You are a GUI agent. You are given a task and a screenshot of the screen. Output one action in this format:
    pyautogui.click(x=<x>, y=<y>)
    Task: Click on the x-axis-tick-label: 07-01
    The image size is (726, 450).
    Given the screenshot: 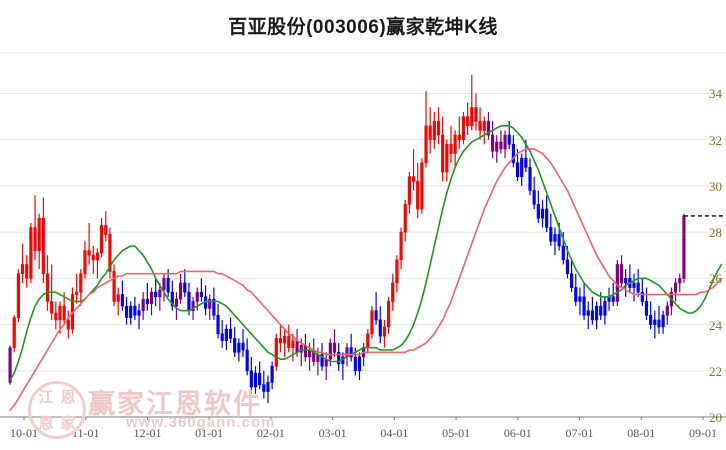 What is the action you would take?
    pyautogui.click(x=579, y=433)
    